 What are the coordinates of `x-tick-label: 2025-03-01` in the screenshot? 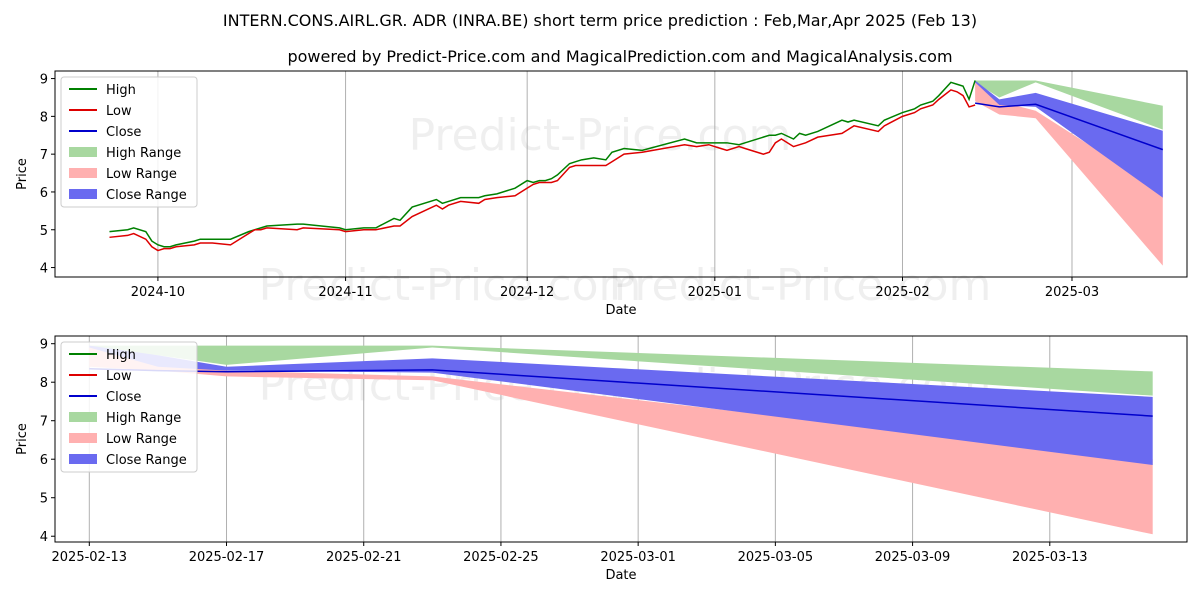 It's located at (638, 557).